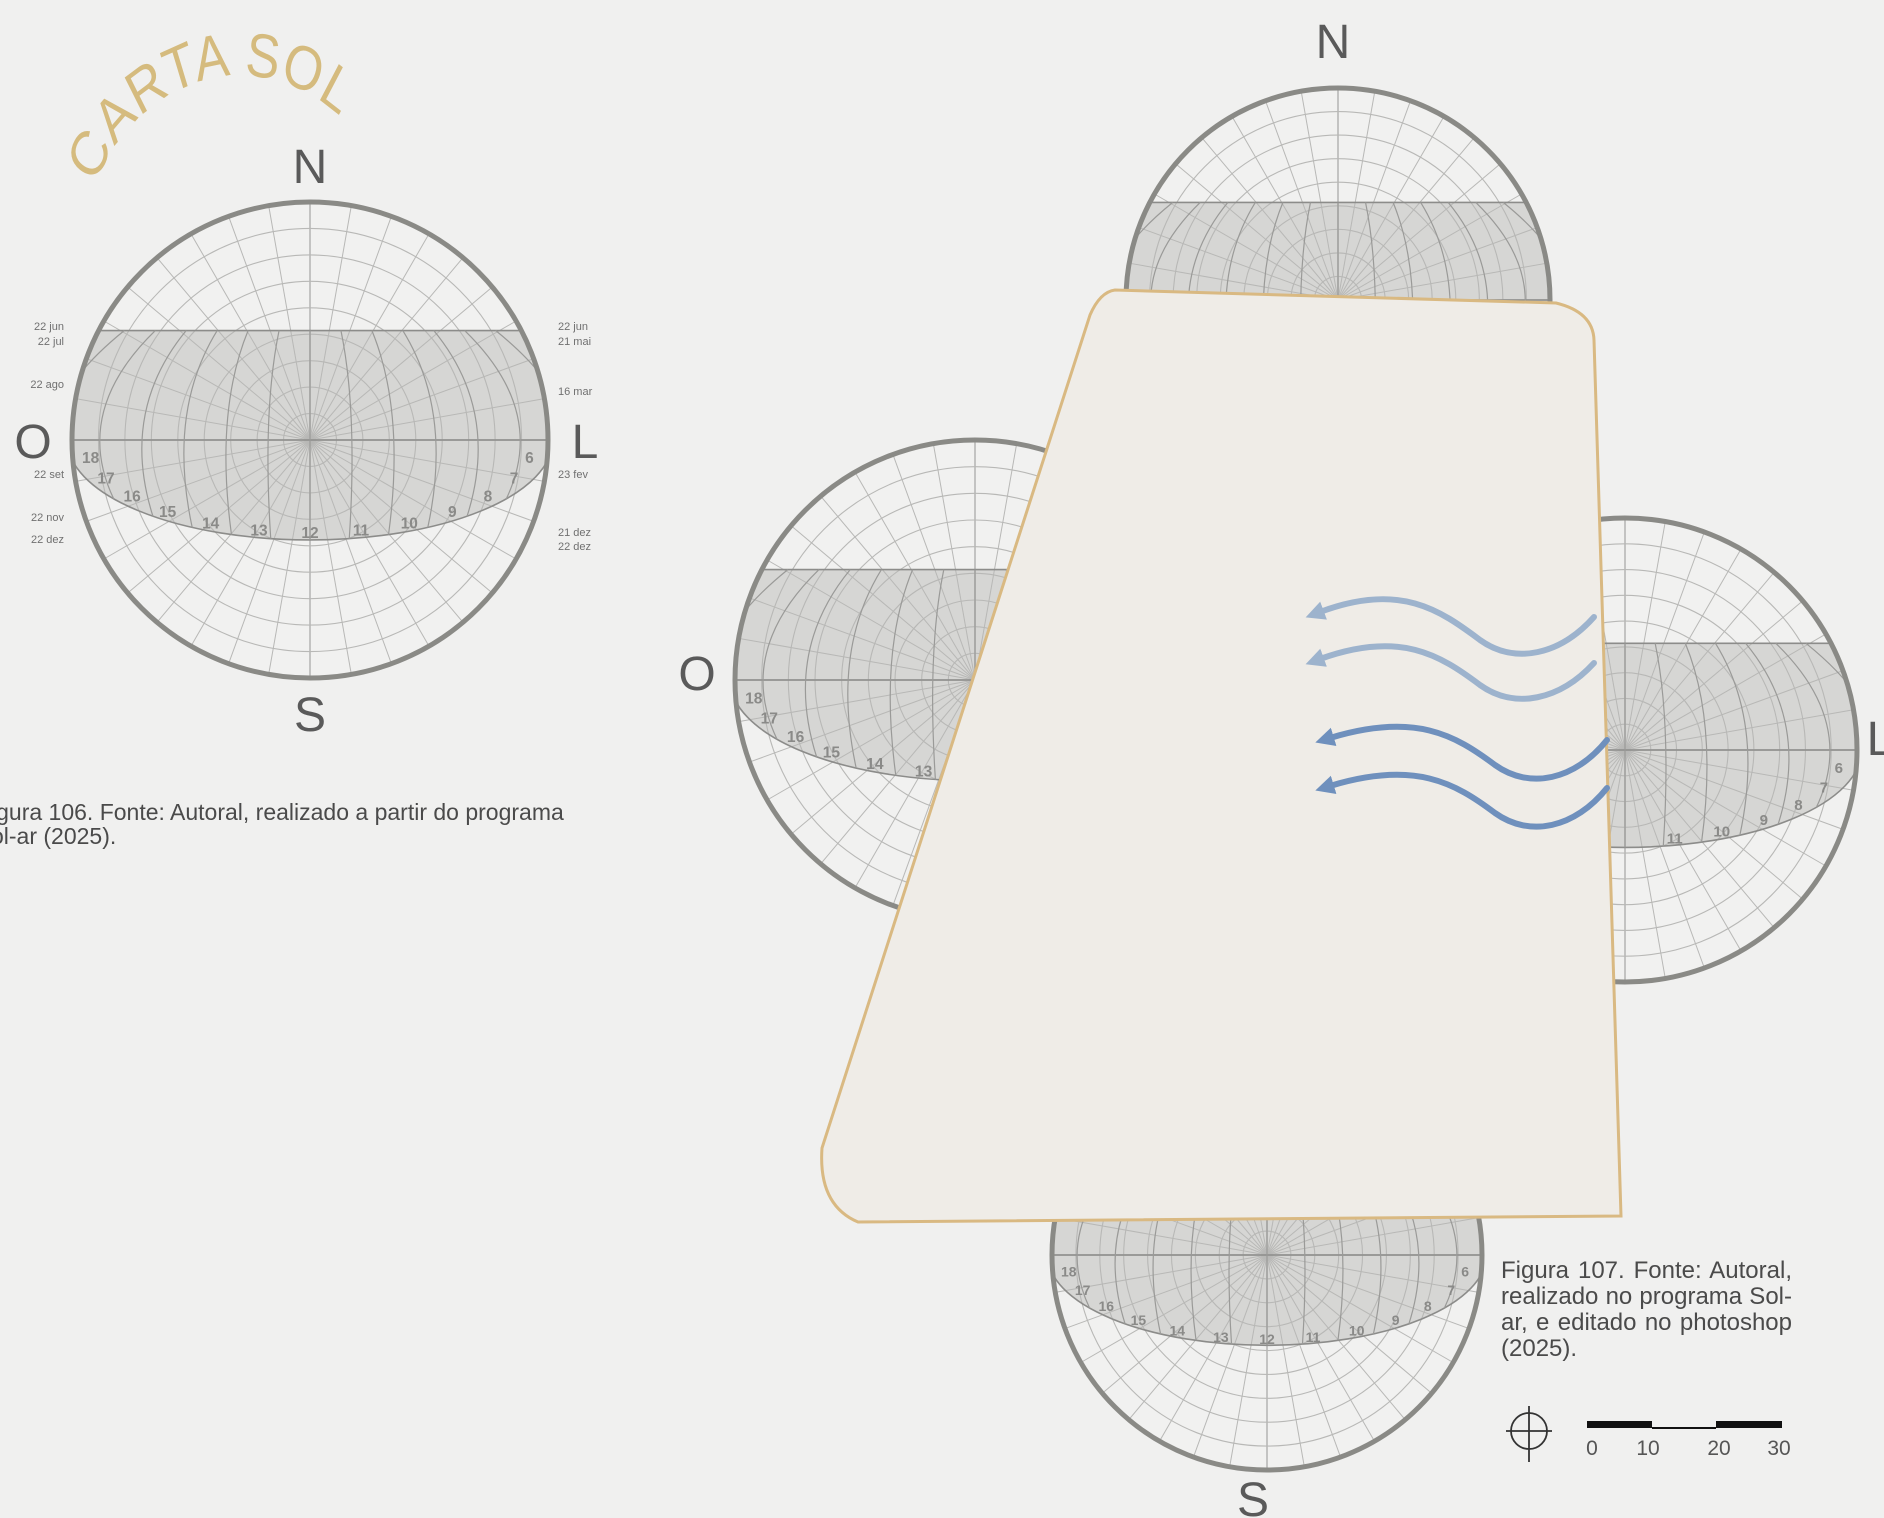  What do you see at coordinates (310, 440) in the screenshot?
I see `chart-ring` at bounding box center [310, 440].